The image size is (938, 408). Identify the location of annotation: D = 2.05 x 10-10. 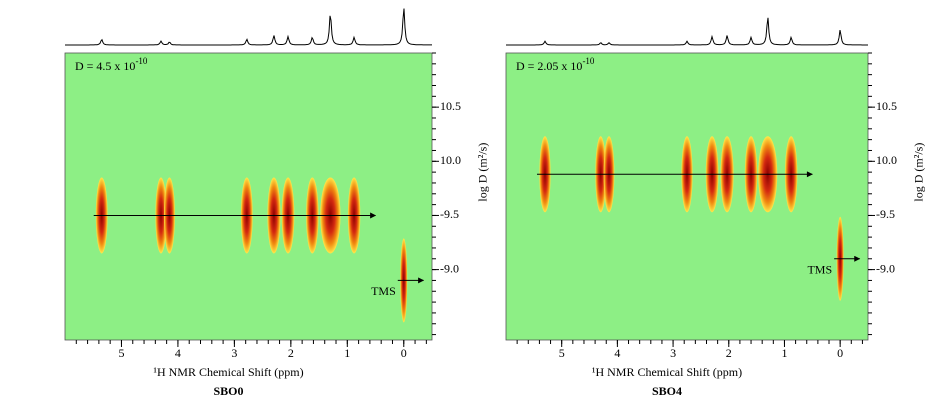
(555, 64).